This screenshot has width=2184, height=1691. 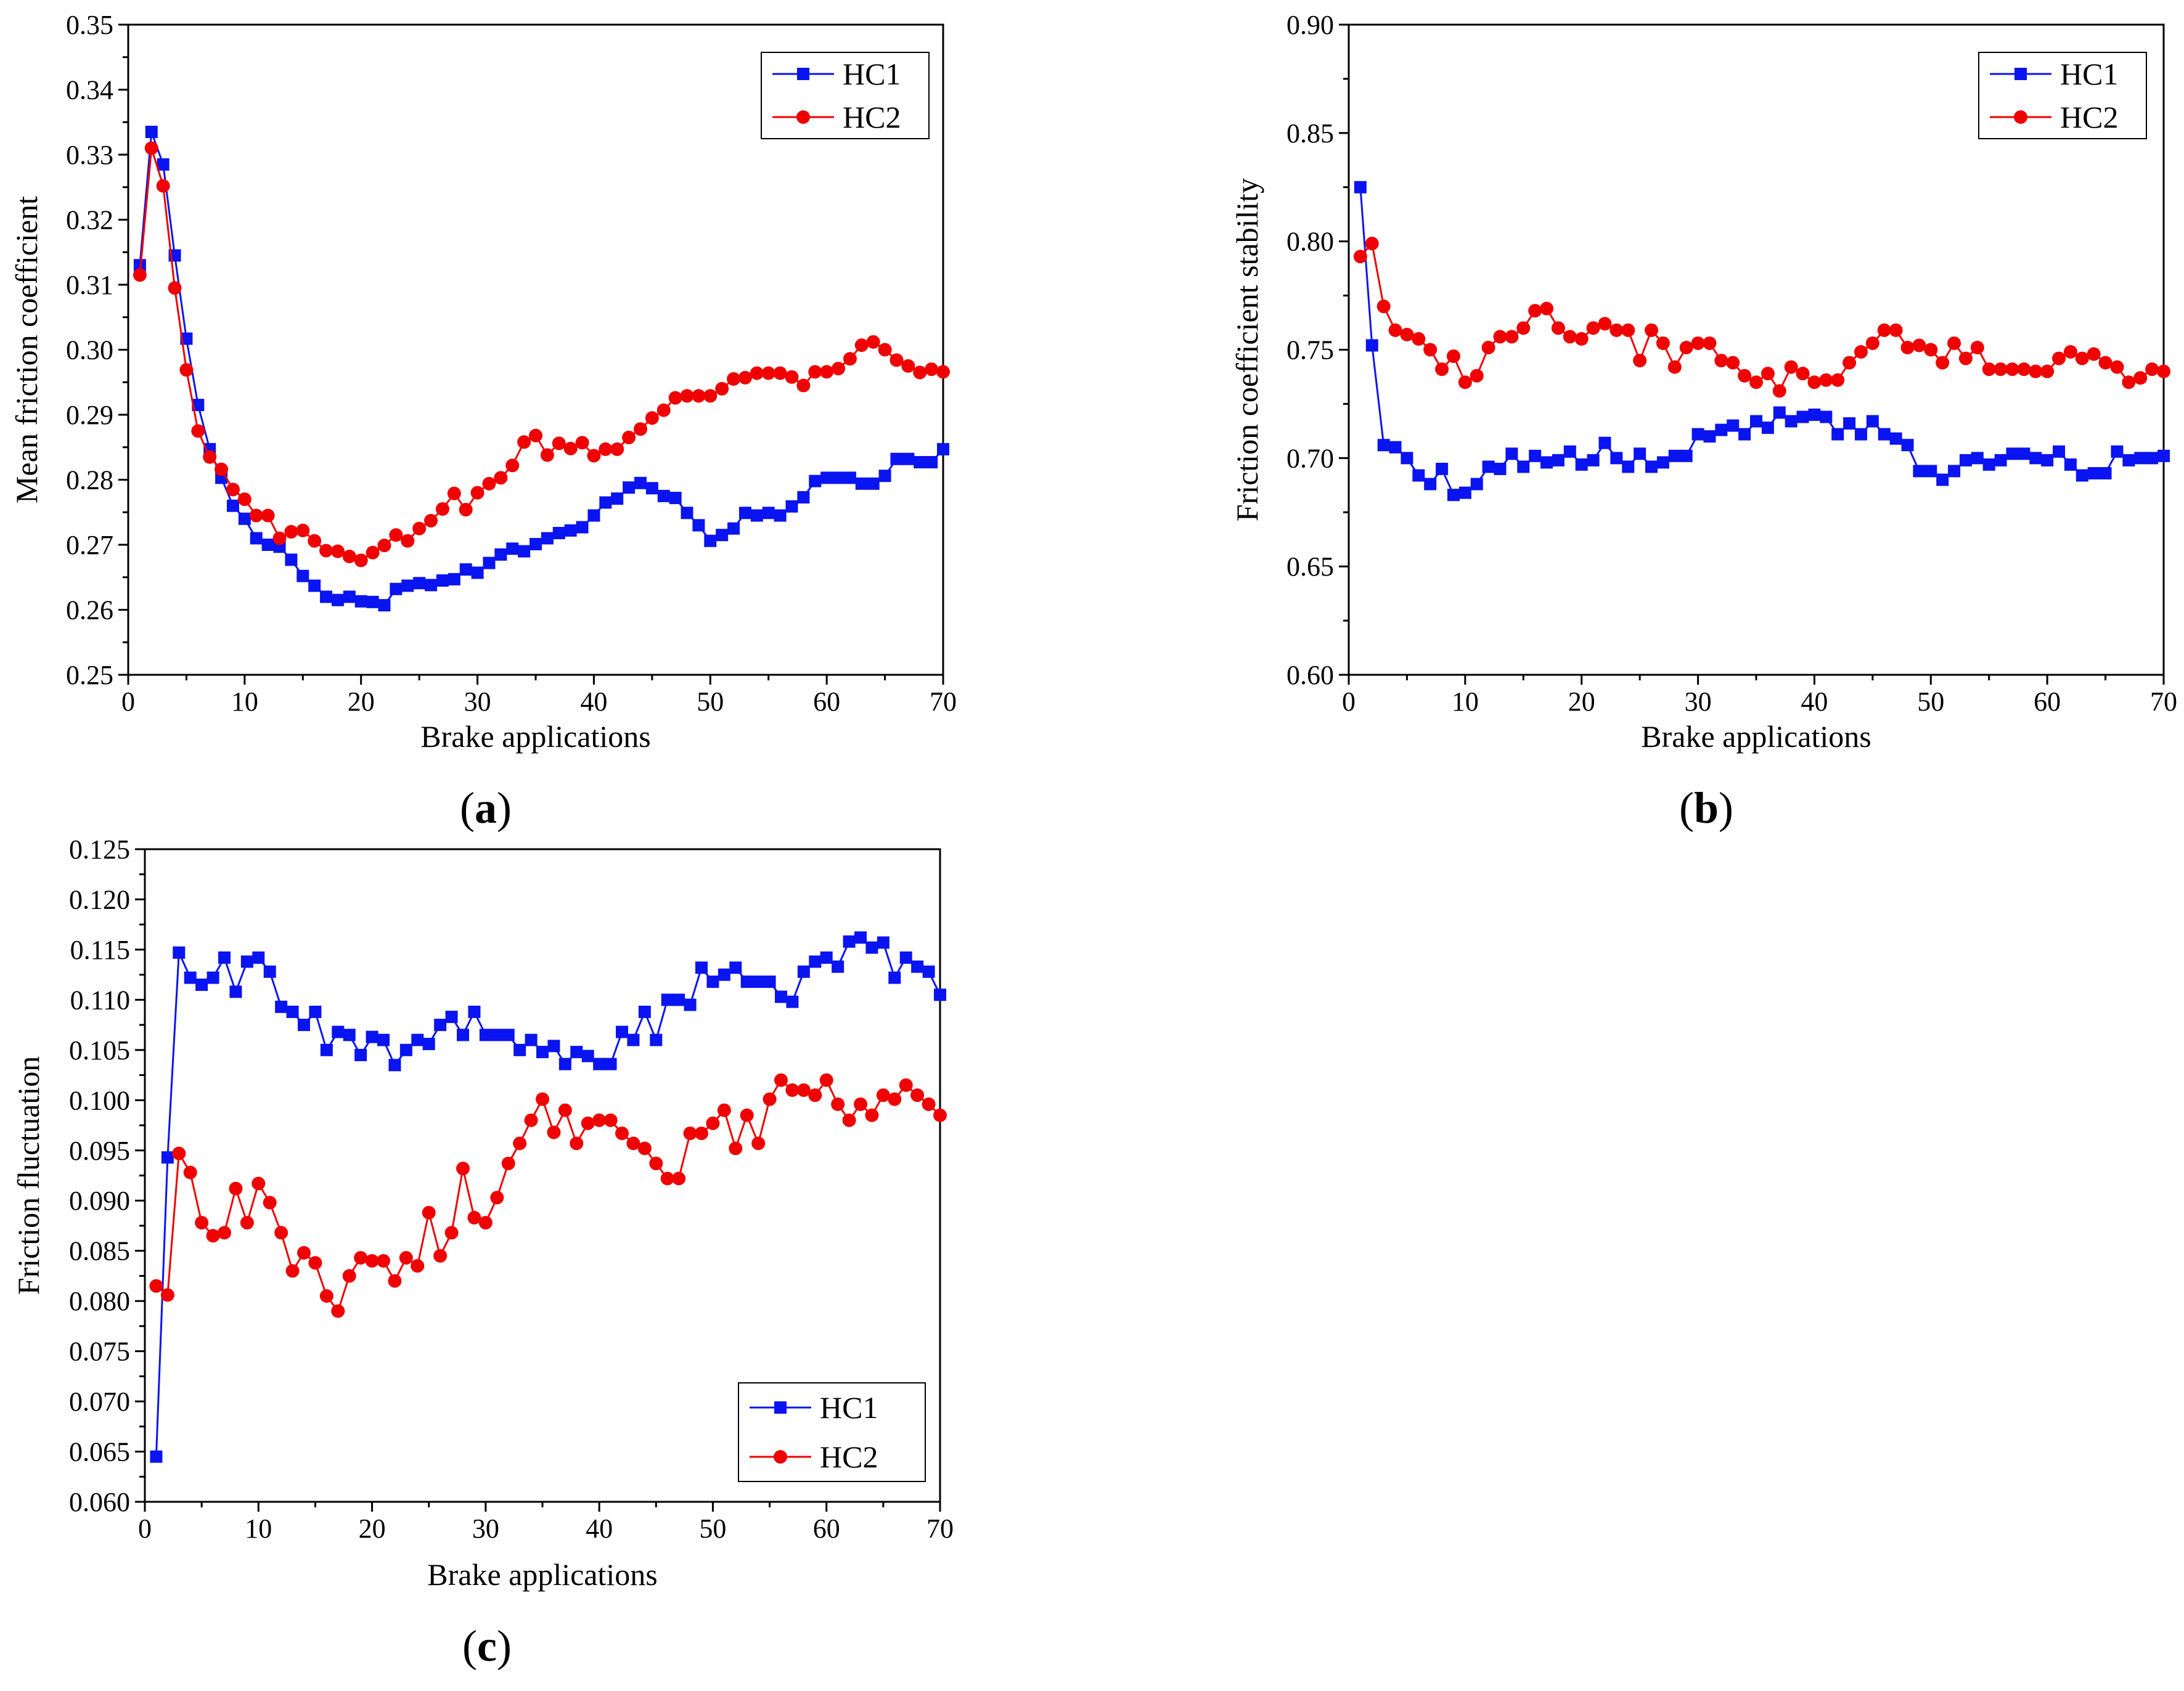 What do you see at coordinates (99, 899) in the screenshot?
I see `y-tick-label: 0.120` at bounding box center [99, 899].